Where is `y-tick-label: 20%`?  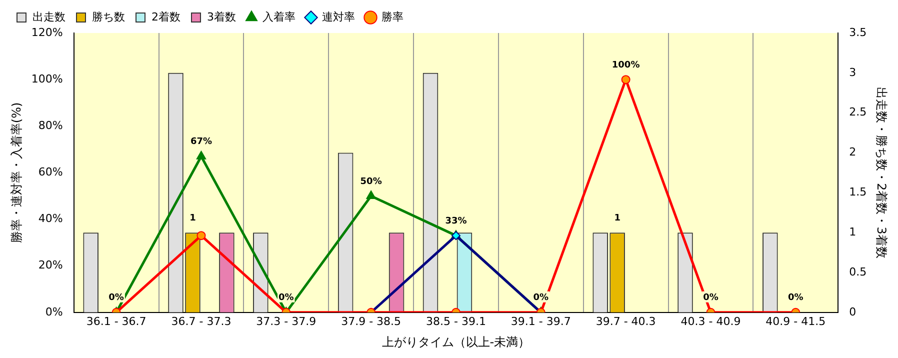
y-tick-label: 20% is located at coordinates (50, 265).